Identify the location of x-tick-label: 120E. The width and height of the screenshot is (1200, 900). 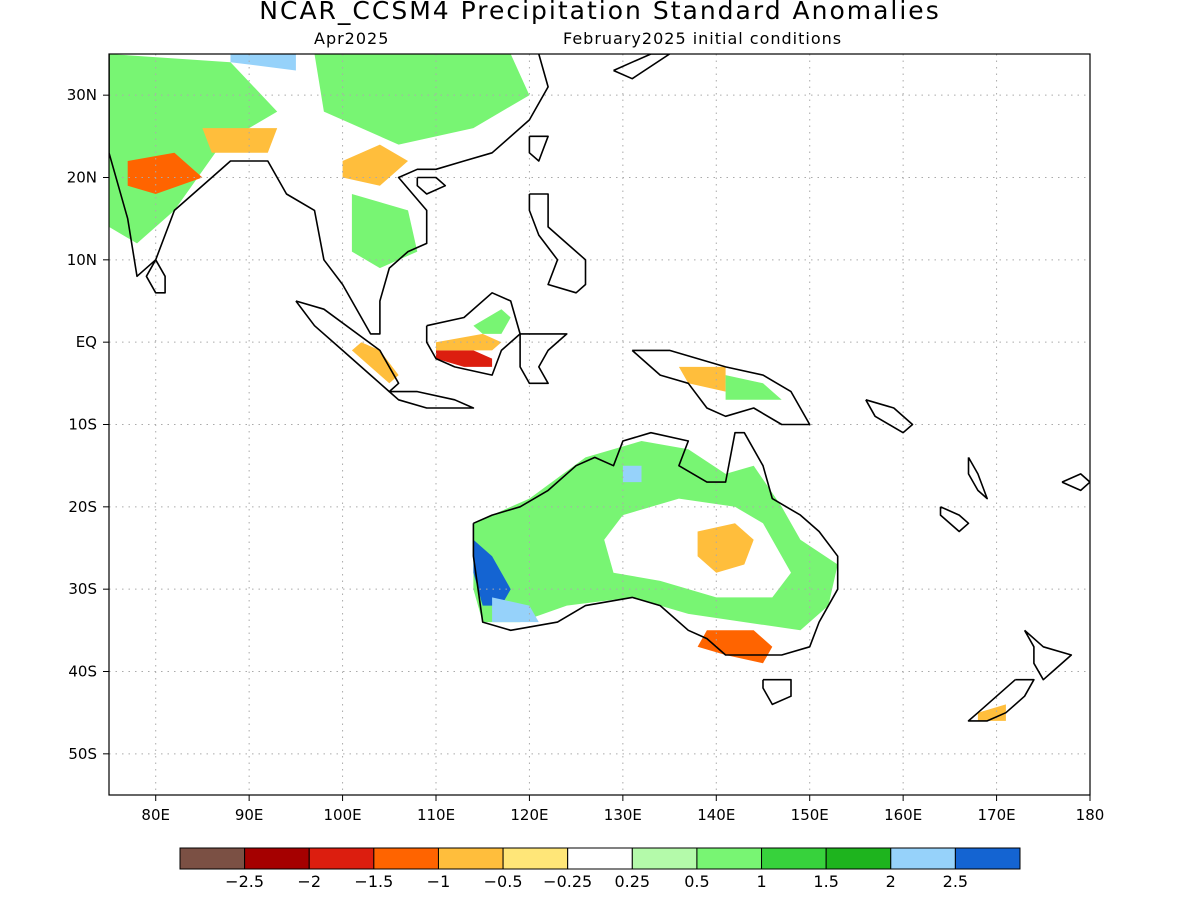
(529, 815).